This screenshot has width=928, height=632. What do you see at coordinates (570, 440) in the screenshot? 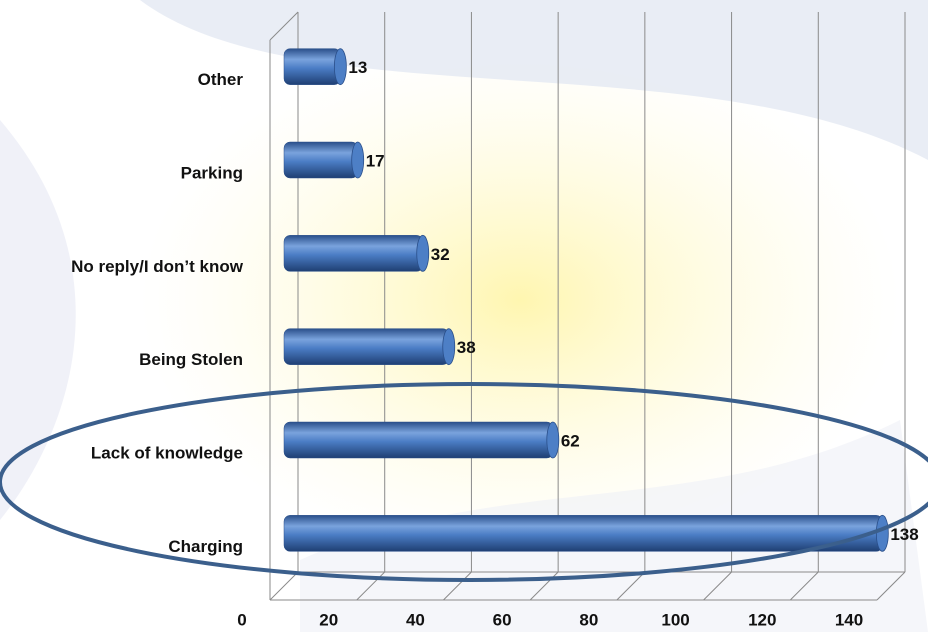
I see `value-label: 62` at bounding box center [570, 440].